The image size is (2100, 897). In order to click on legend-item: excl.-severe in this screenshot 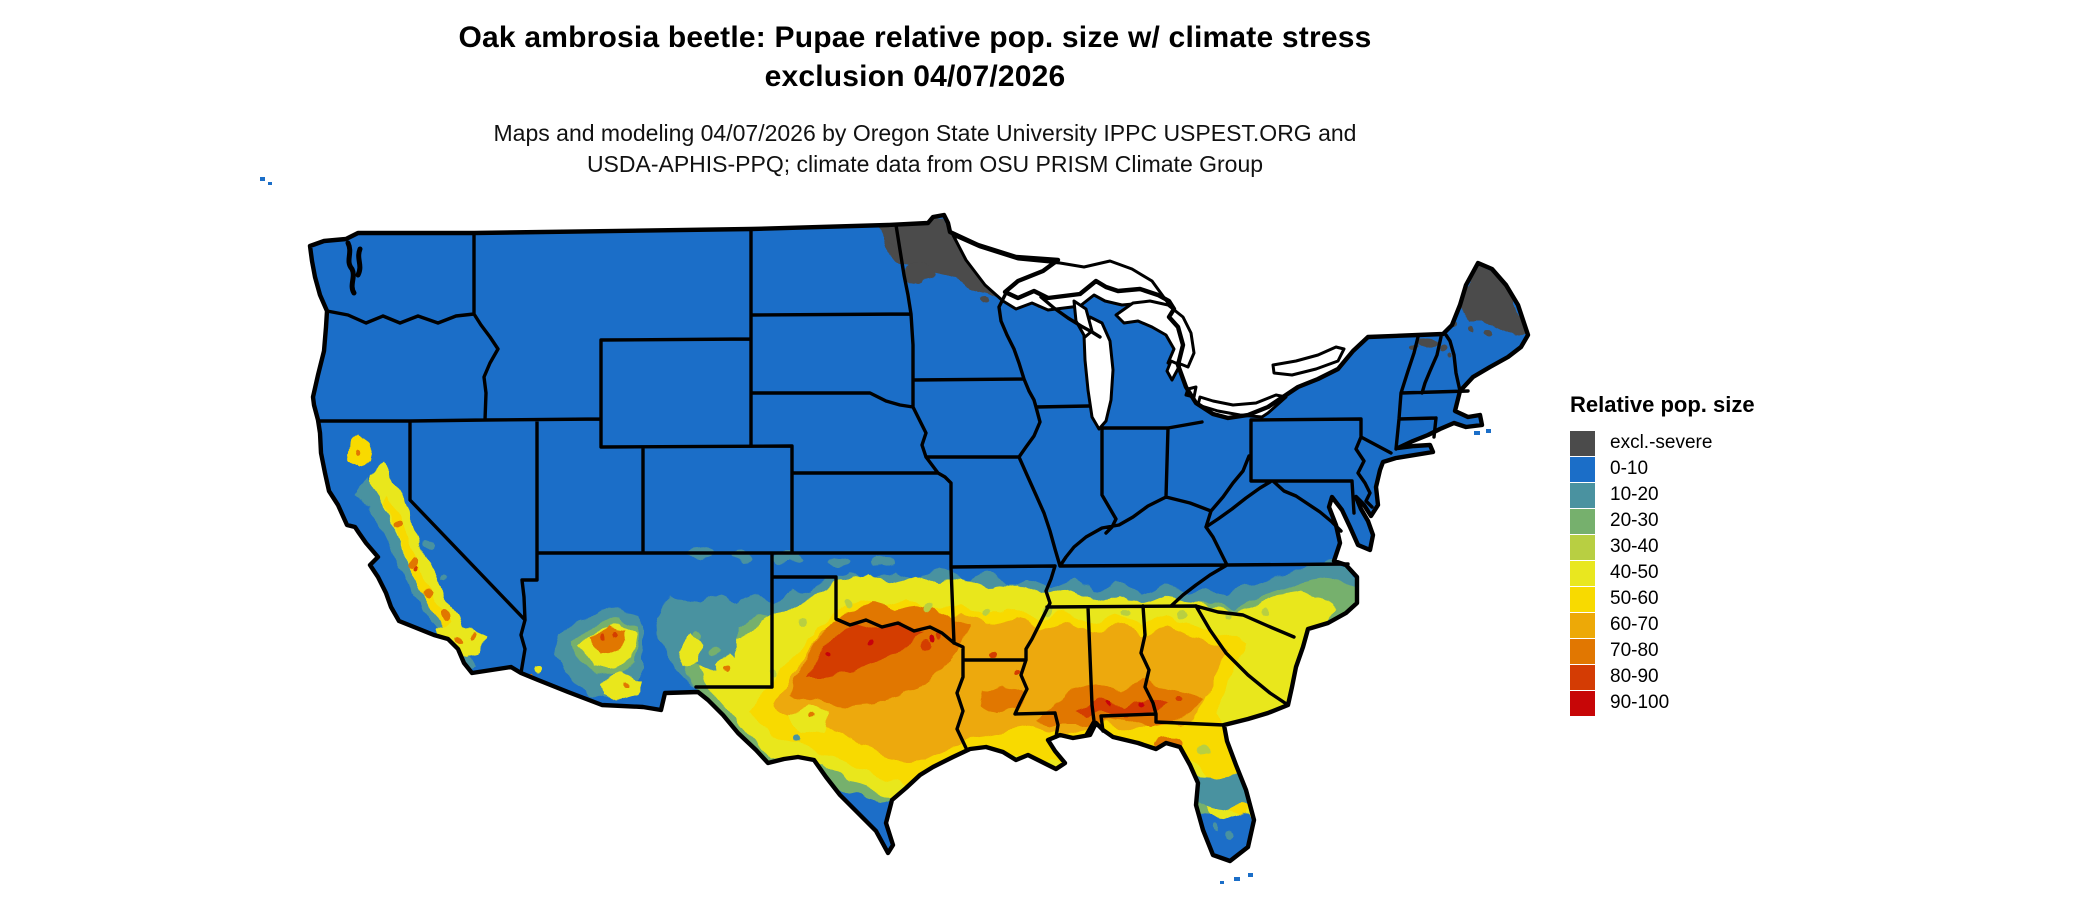, I will do `click(1700, 443)`.